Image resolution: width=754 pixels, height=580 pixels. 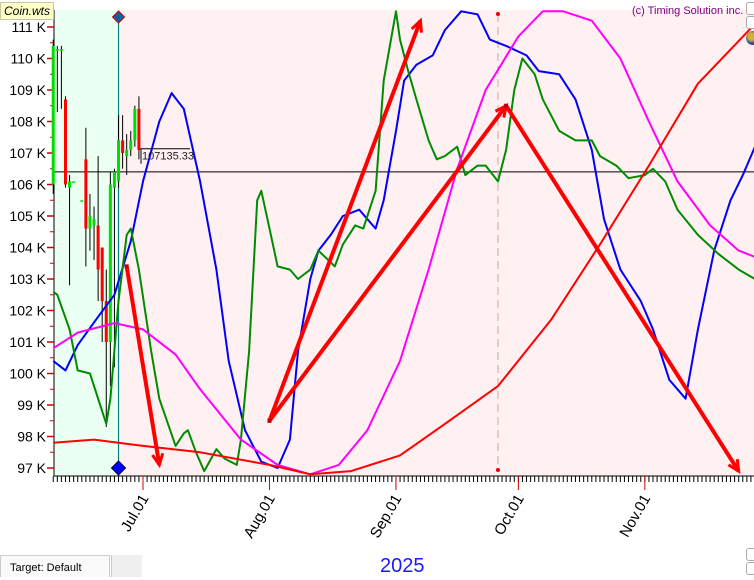 What do you see at coordinates (27, 311) in the screenshot?
I see `y-tick-label: 102 K` at bounding box center [27, 311].